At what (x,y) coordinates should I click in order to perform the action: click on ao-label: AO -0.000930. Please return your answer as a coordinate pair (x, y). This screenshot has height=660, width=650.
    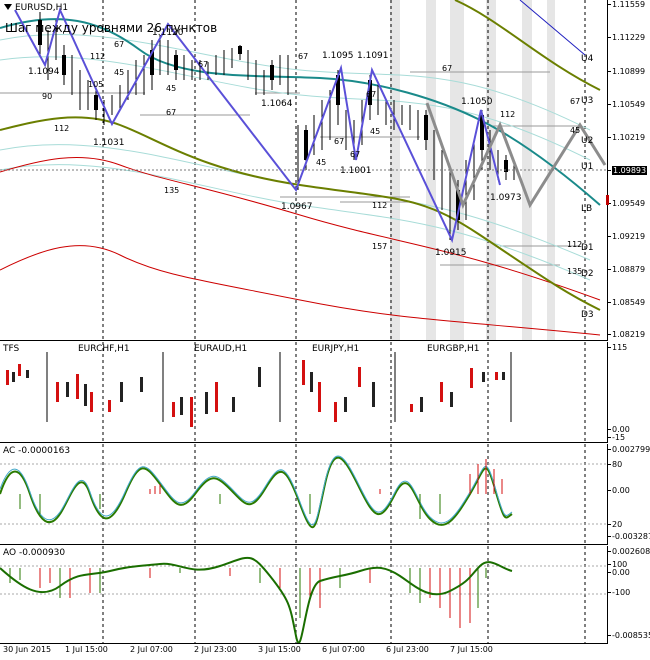
    Looking at the image, I should click on (34, 553).